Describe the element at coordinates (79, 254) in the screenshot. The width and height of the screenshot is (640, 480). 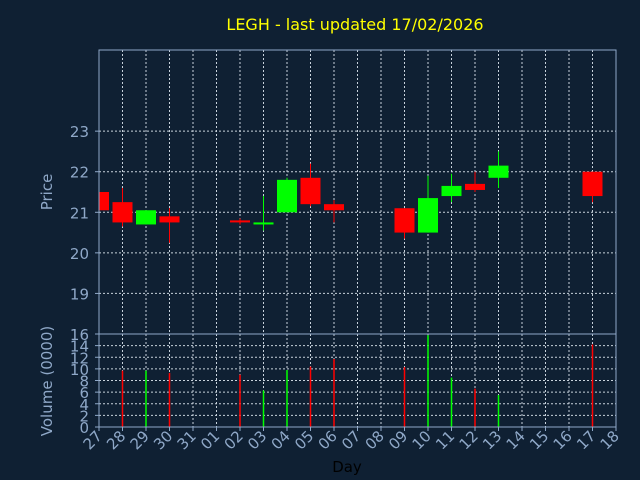
I see `price-tick-label: 20` at that location.